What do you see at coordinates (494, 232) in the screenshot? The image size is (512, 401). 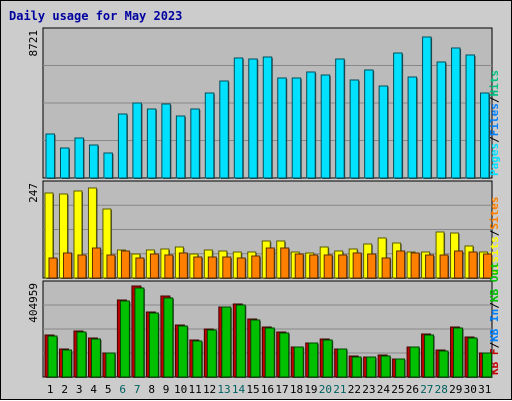 I see `visits-panel-legend-1: /` at bounding box center [494, 232].